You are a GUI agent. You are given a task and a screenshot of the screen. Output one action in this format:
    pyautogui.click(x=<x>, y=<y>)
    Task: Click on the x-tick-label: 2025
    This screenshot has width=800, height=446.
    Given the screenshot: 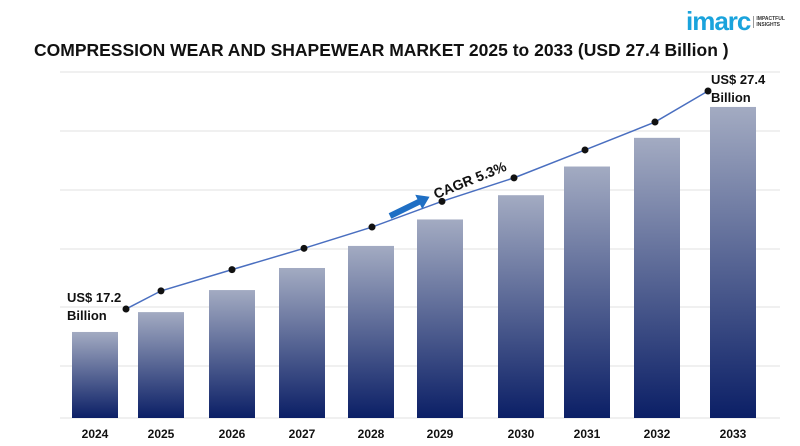 What is the action you would take?
    pyautogui.click(x=161, y=434)
    